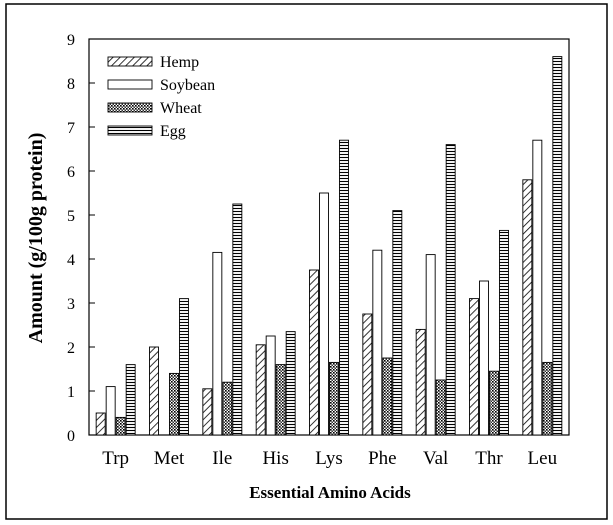  Describe the element at coordinates (71, 40) in the screenshot. I see `y-tick-label: 9` at that location.